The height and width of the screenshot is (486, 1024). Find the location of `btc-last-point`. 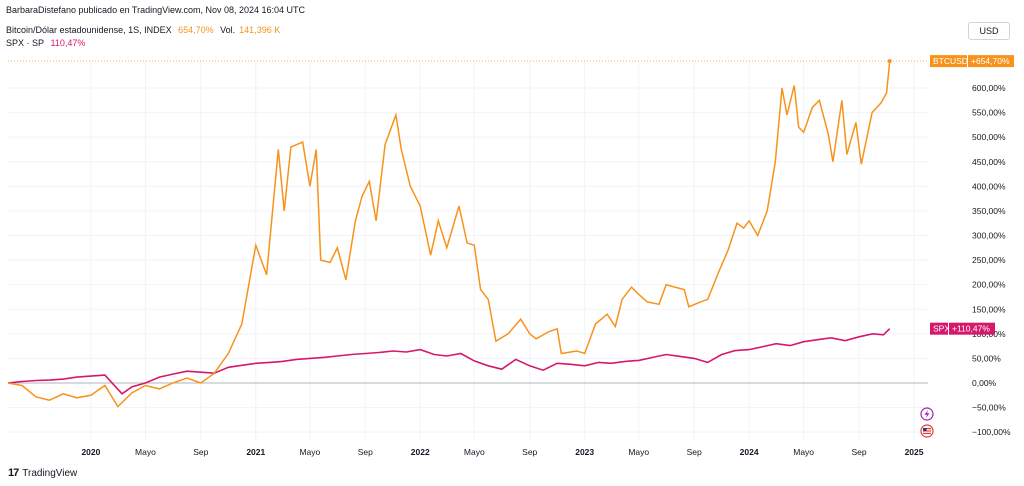

btc-last-point is located at coordinates (889, 61).